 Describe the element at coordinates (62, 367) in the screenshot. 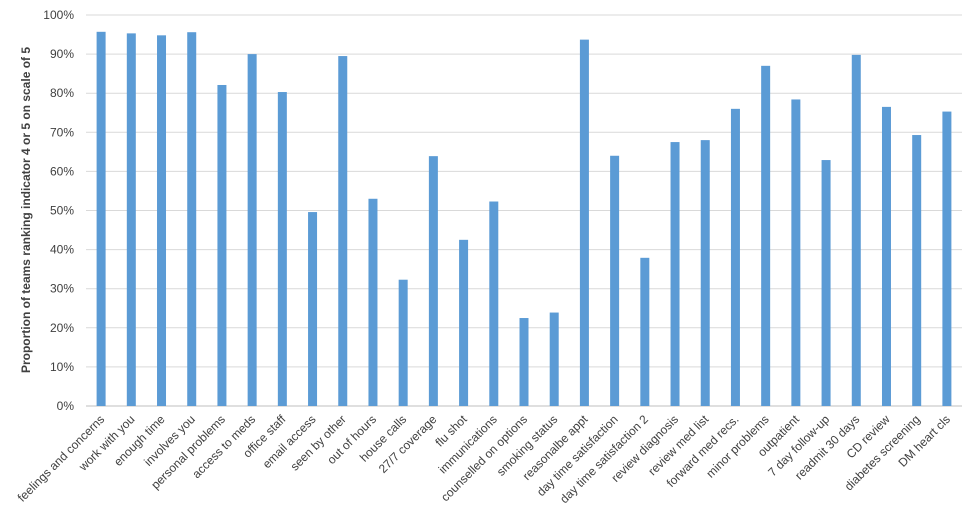

I see `y-tick-label: 10%` at that location.